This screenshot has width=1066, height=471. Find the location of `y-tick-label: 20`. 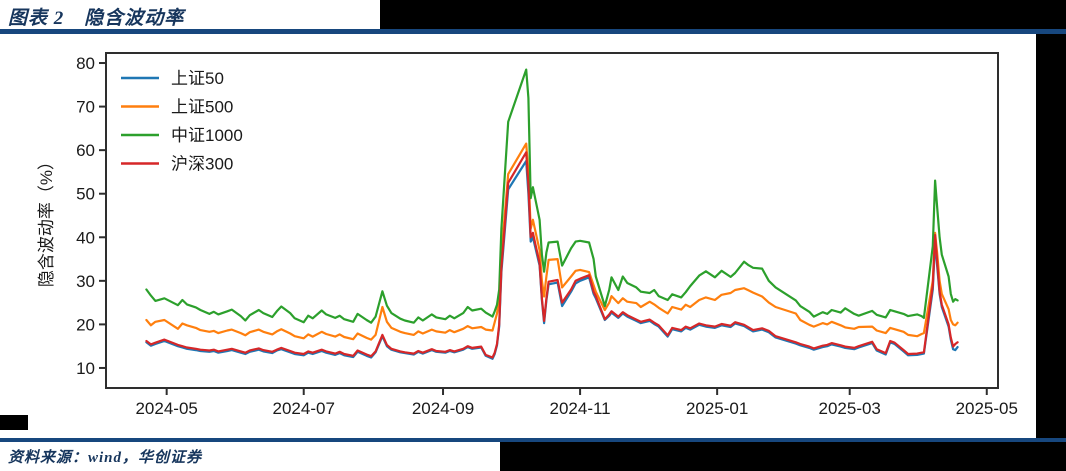

y-tick-label: 20 is located at coordinates (85, 324).